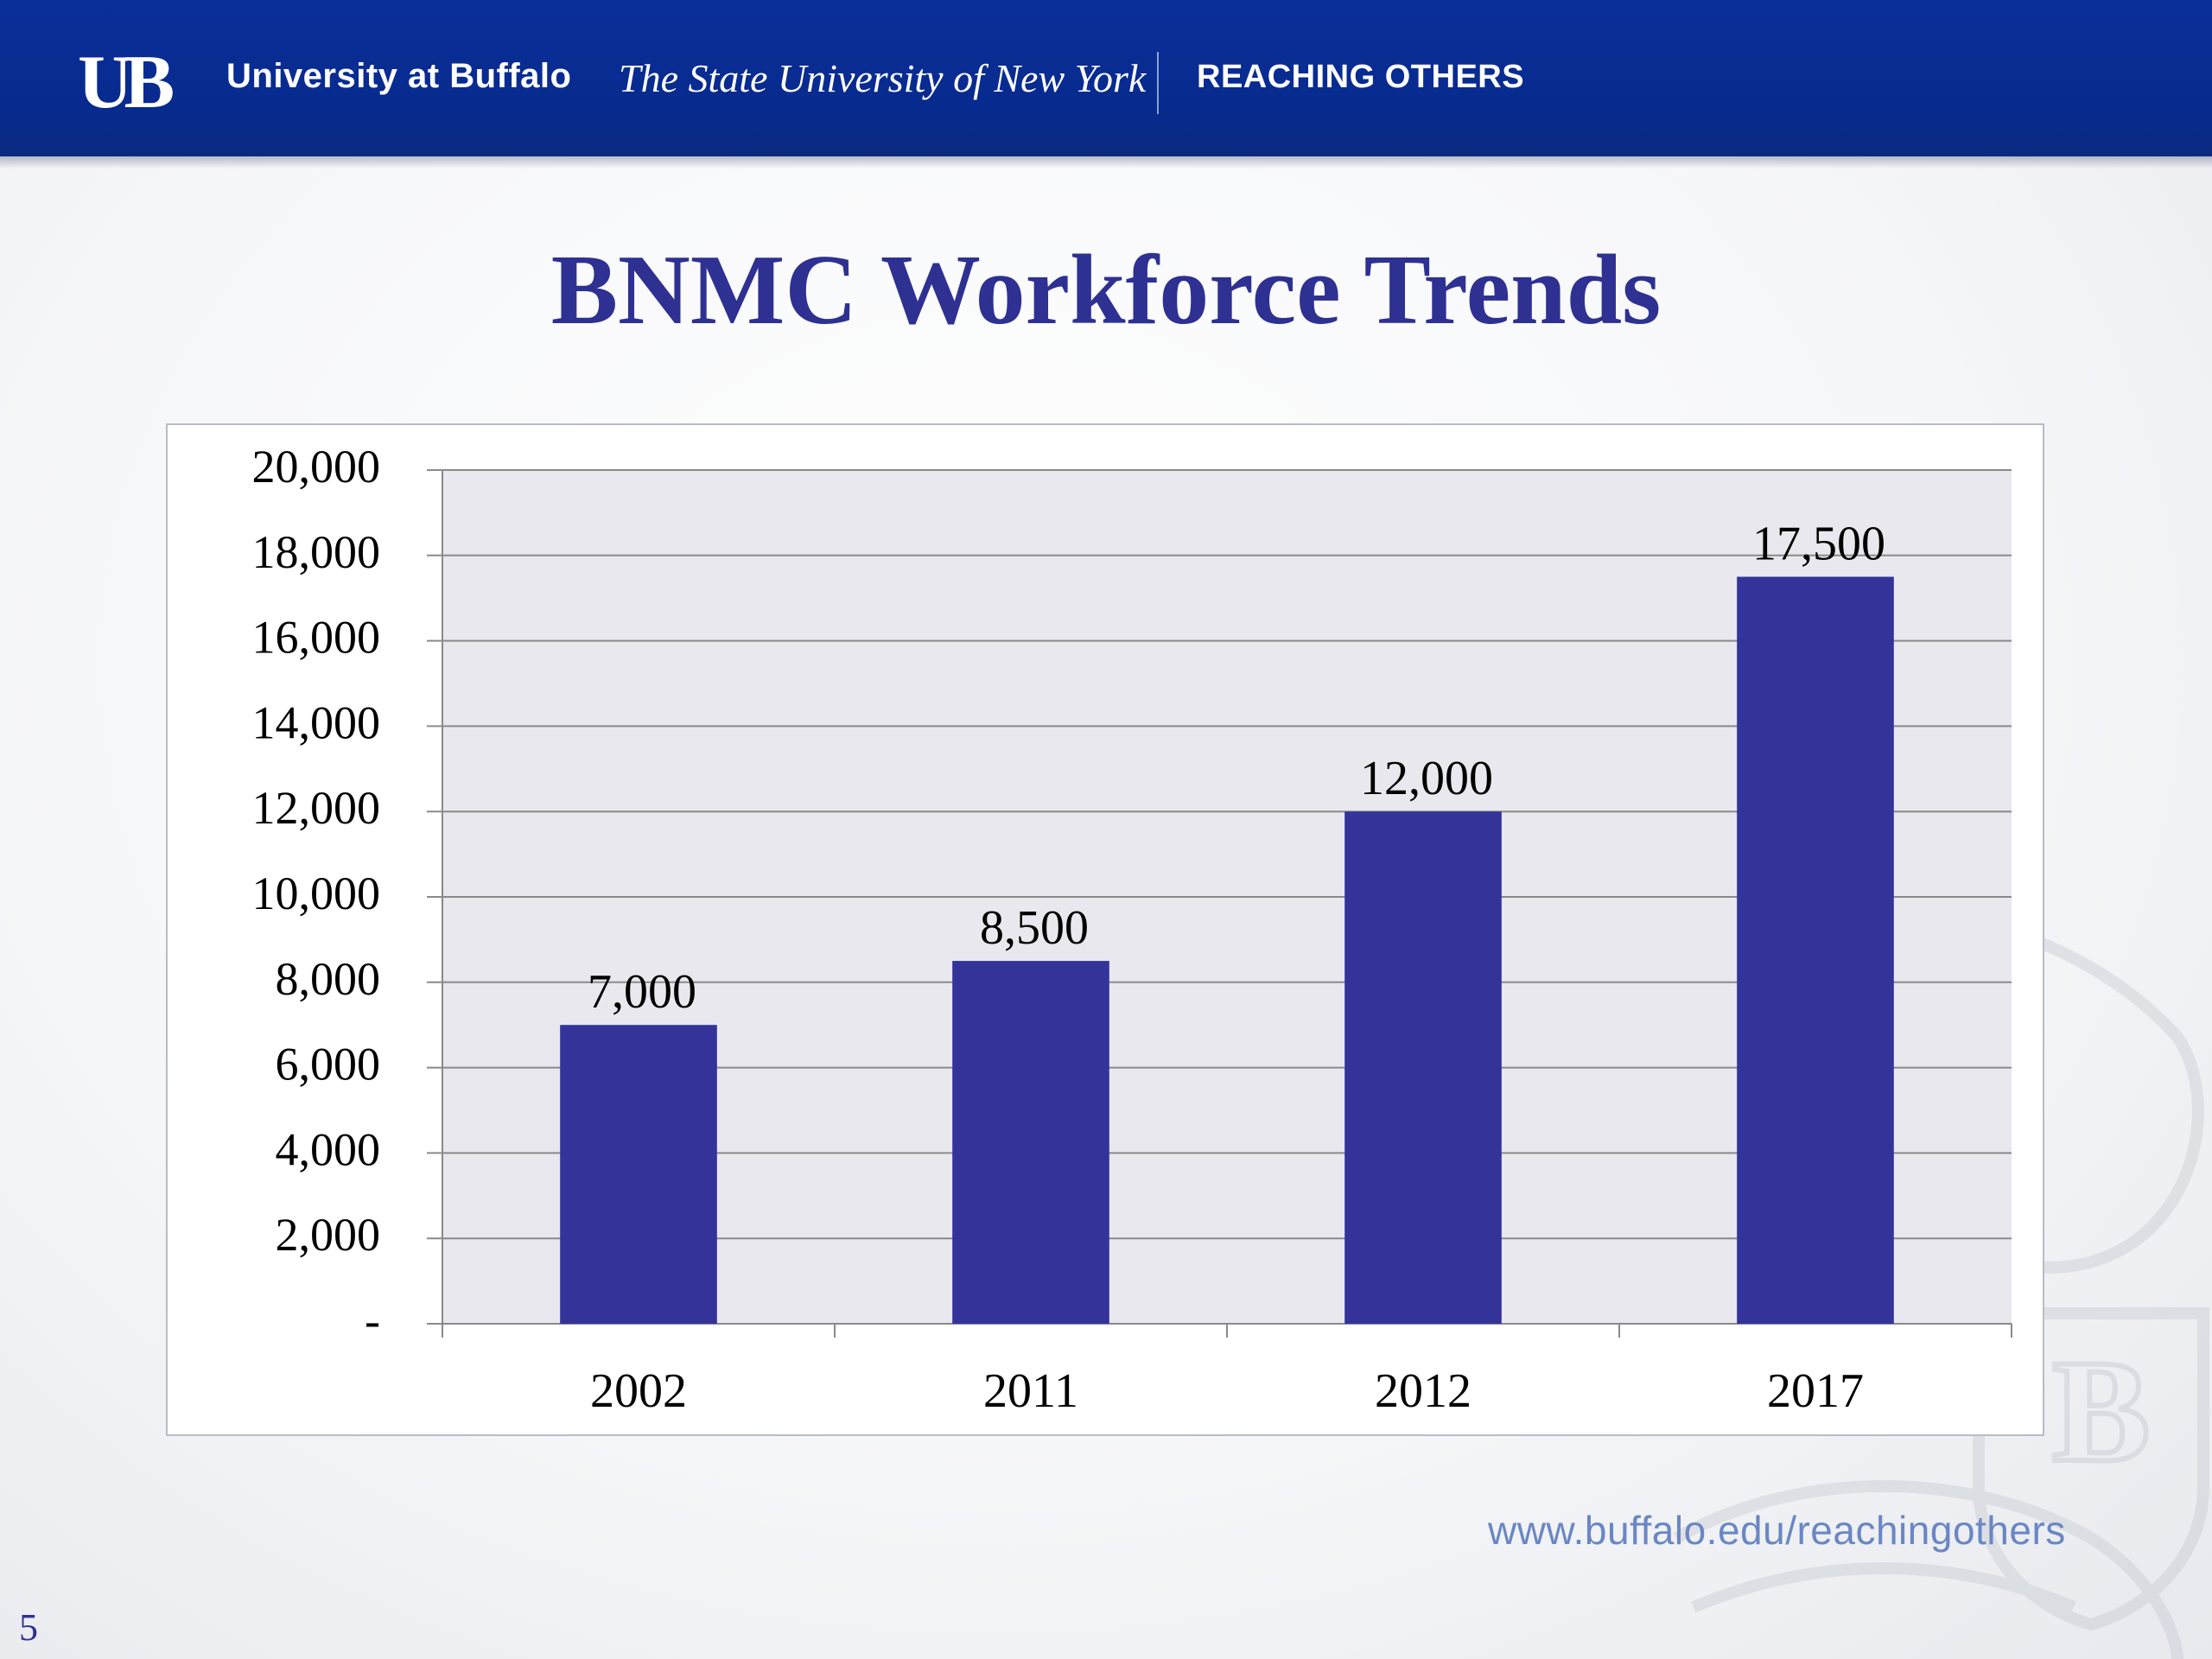 The height and width of the screenshot is (1659, 2212). What do you see at coordinates (316, 722) in the screenshot?
I see `y-tick-label: 14,000` at bounding box center [316, 722].